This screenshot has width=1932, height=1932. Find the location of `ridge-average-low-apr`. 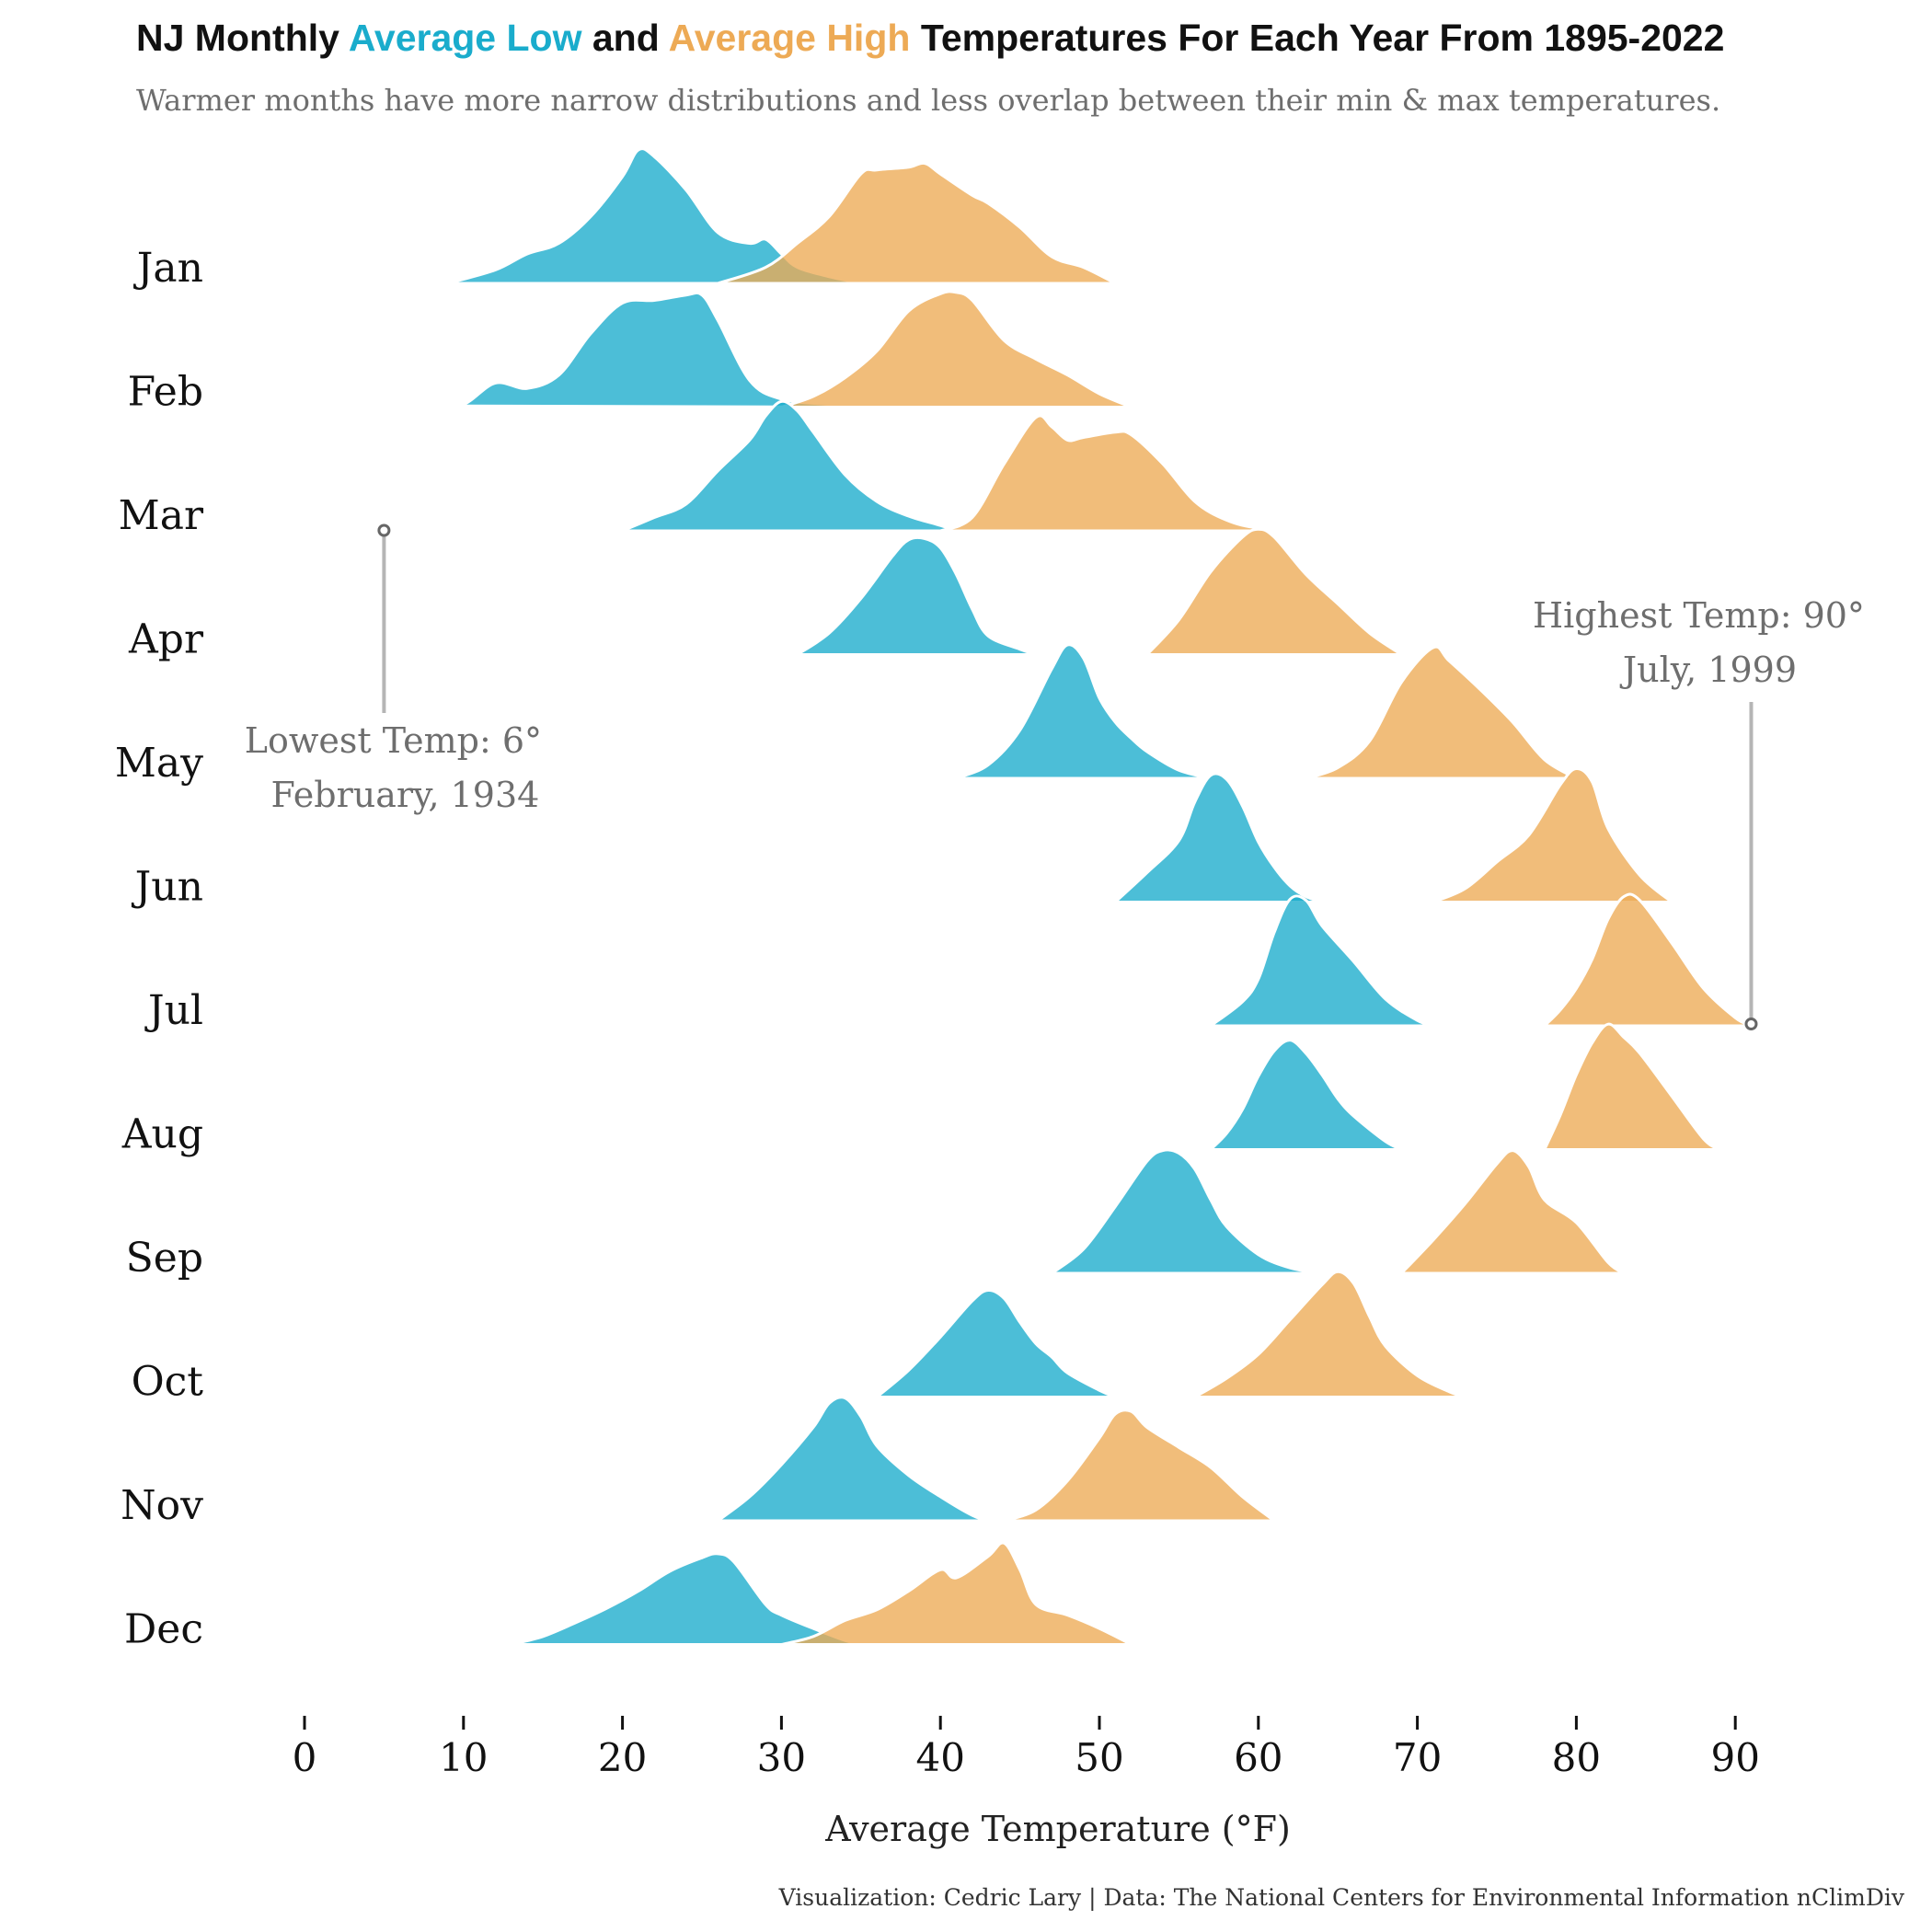

ridge-average-low-apr is located at coordinates (917, 595).